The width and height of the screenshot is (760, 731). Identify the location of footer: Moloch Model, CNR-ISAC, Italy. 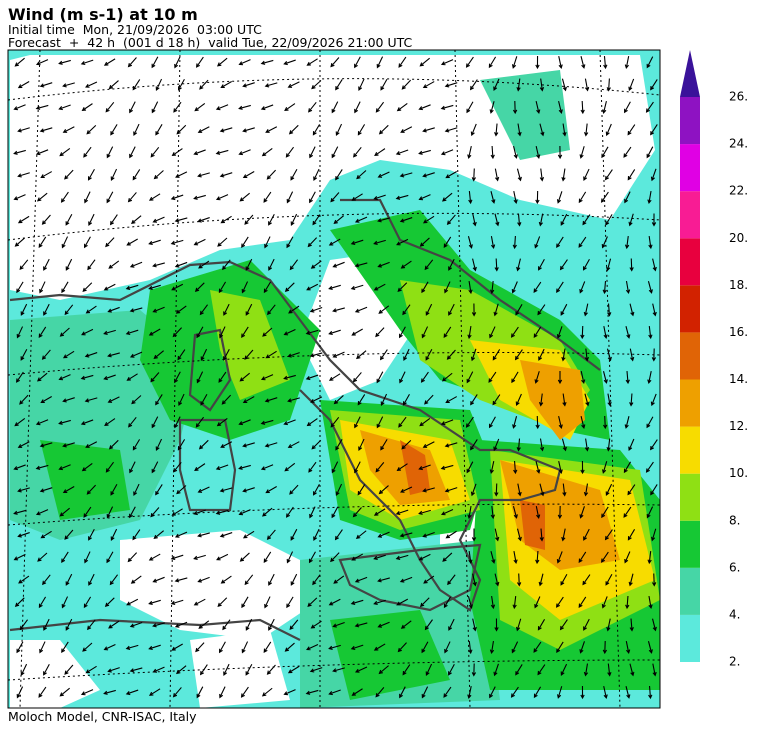
(102, 716).